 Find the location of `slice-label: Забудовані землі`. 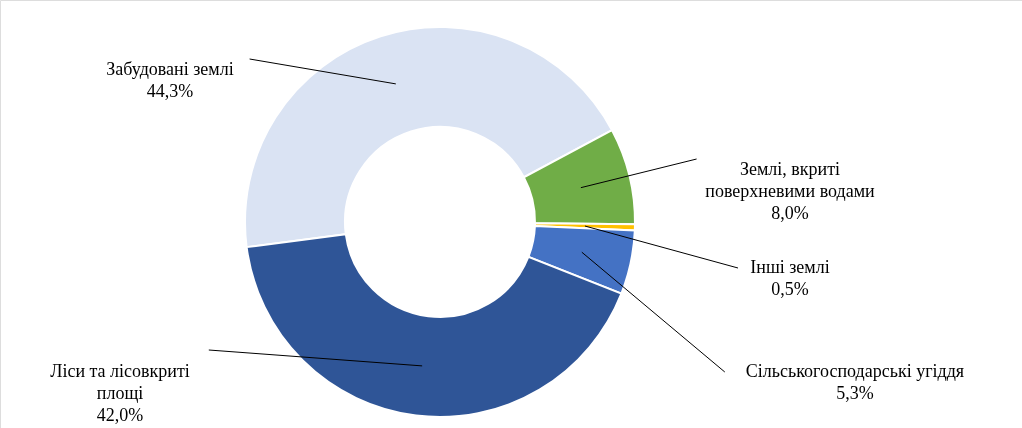

slice-label: Забудовані землі is located at coordinates (170, 69).